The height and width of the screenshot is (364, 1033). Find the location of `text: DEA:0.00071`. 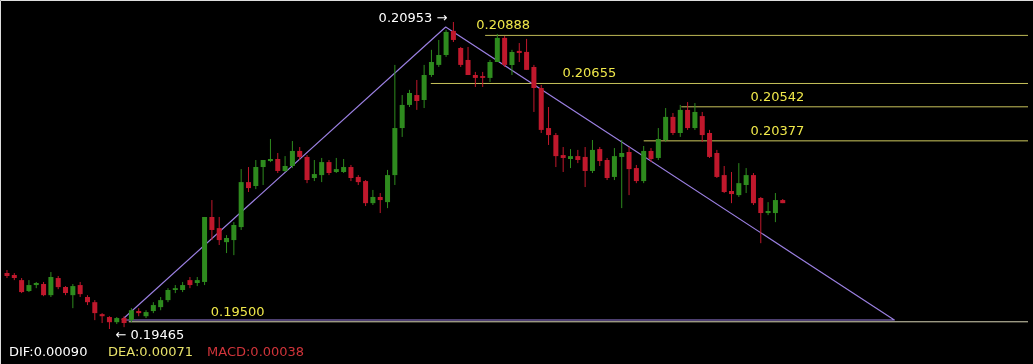

text: DEA:0.00071 is located at coordinates (150, 351).